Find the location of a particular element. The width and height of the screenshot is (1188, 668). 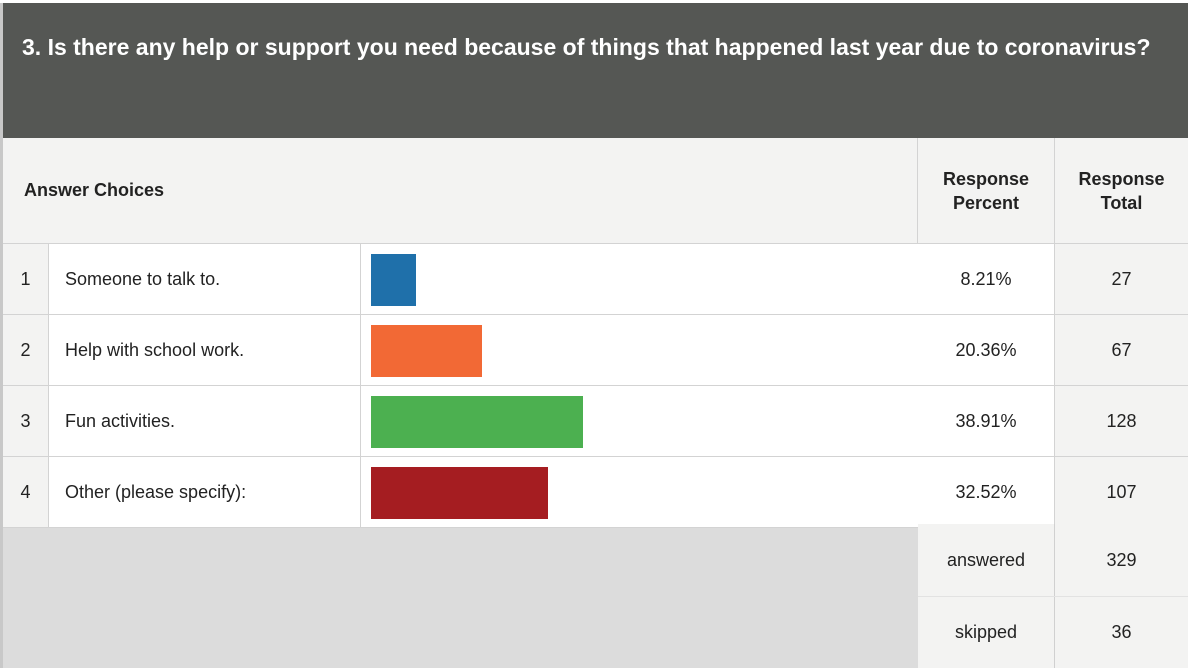

answered-value: 329 is located at coordinates (1121, 559).